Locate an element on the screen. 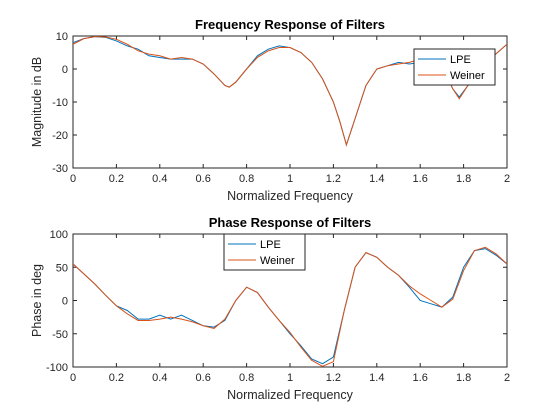 This screenshot has height=420, width=560. y-tick-label: -20 is located at coordinates (60, 136).